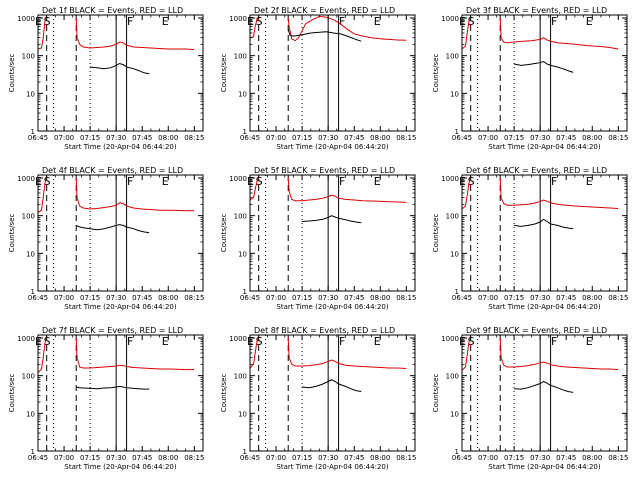 The width and height of the screenshot is (640, 480). Describe the element at coordinates (112, 10) in the screenshot. I see `plot-title: Det 1f BLACK = Events, RED = LLD` at that location.